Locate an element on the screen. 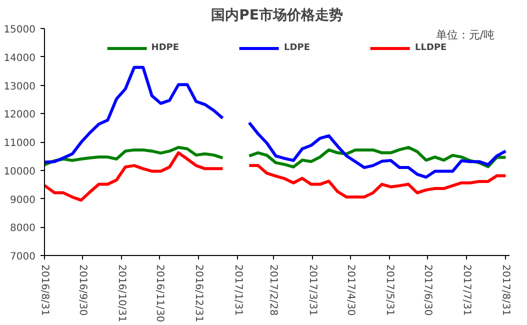 This screenshot has height=325, width=527. y-tick-label: 15000 is located at coordinates (20, 30).